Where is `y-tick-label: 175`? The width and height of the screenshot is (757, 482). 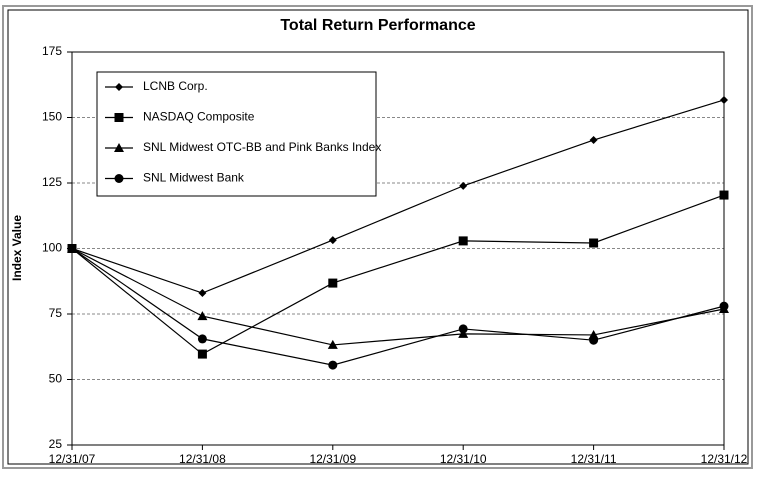 y-tick-label: 175 is located at coordinates (52, 51).